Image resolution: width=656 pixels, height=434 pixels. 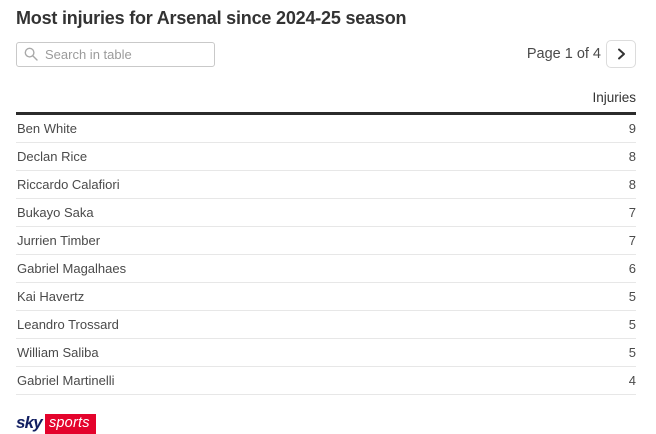 I want to click on table-row: Riccardo Calafiori 8, so click(x=326, y=184).